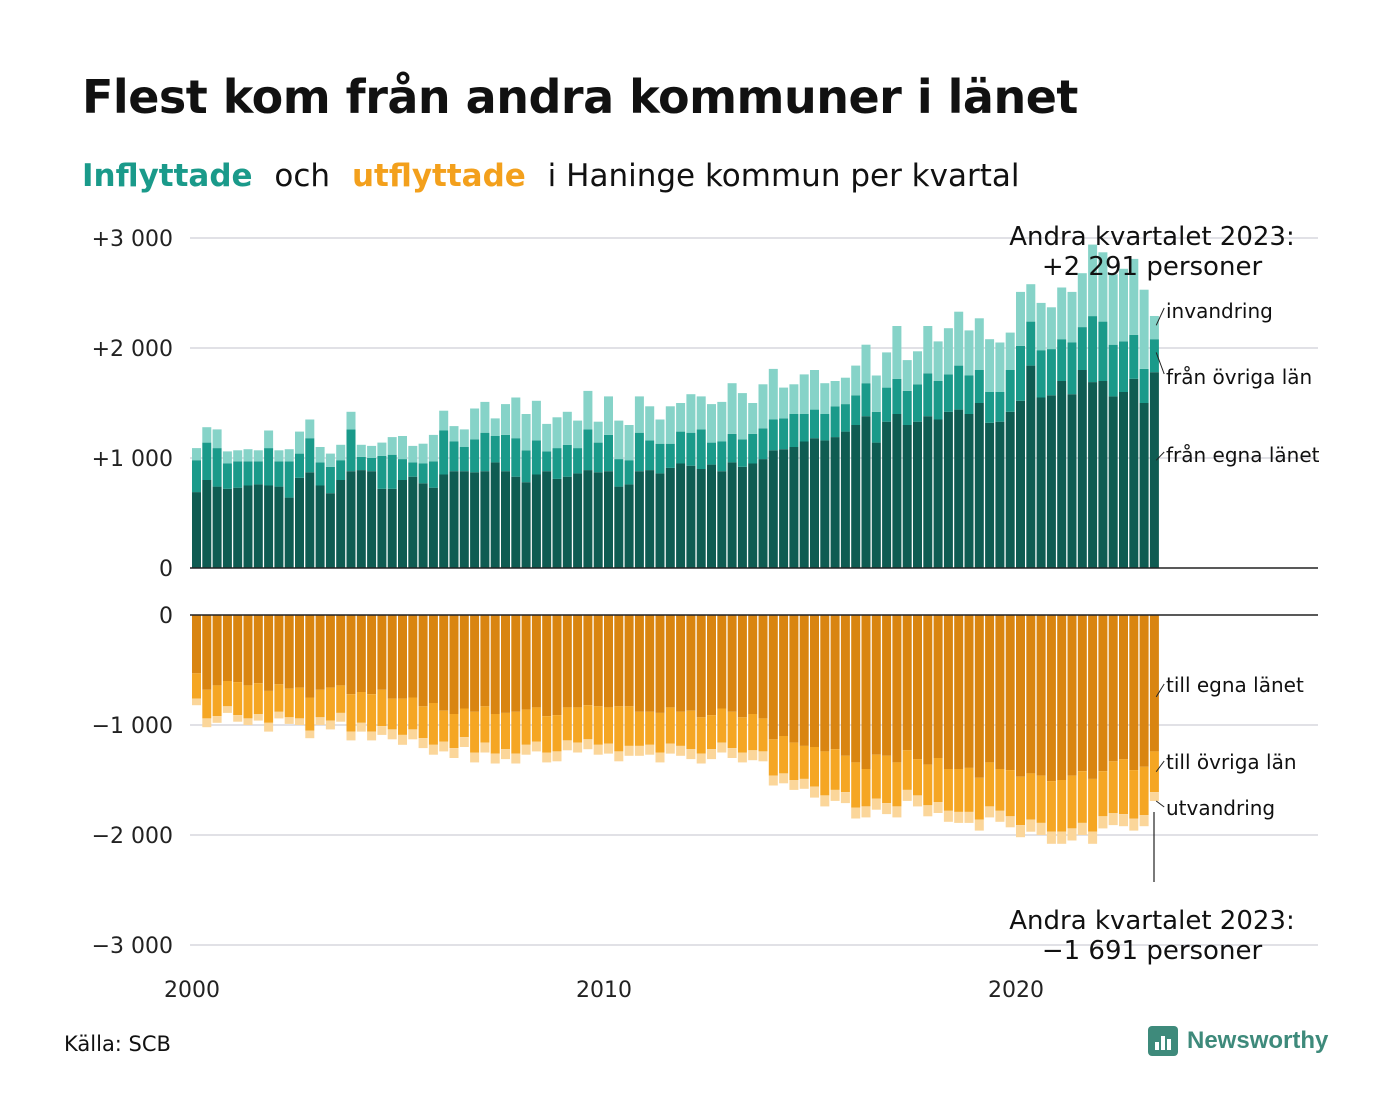  What do you see at coordinates (1243, 455) in the screenshot?
I see `series-label: från egna länet` at bounding box center [1243, 455].